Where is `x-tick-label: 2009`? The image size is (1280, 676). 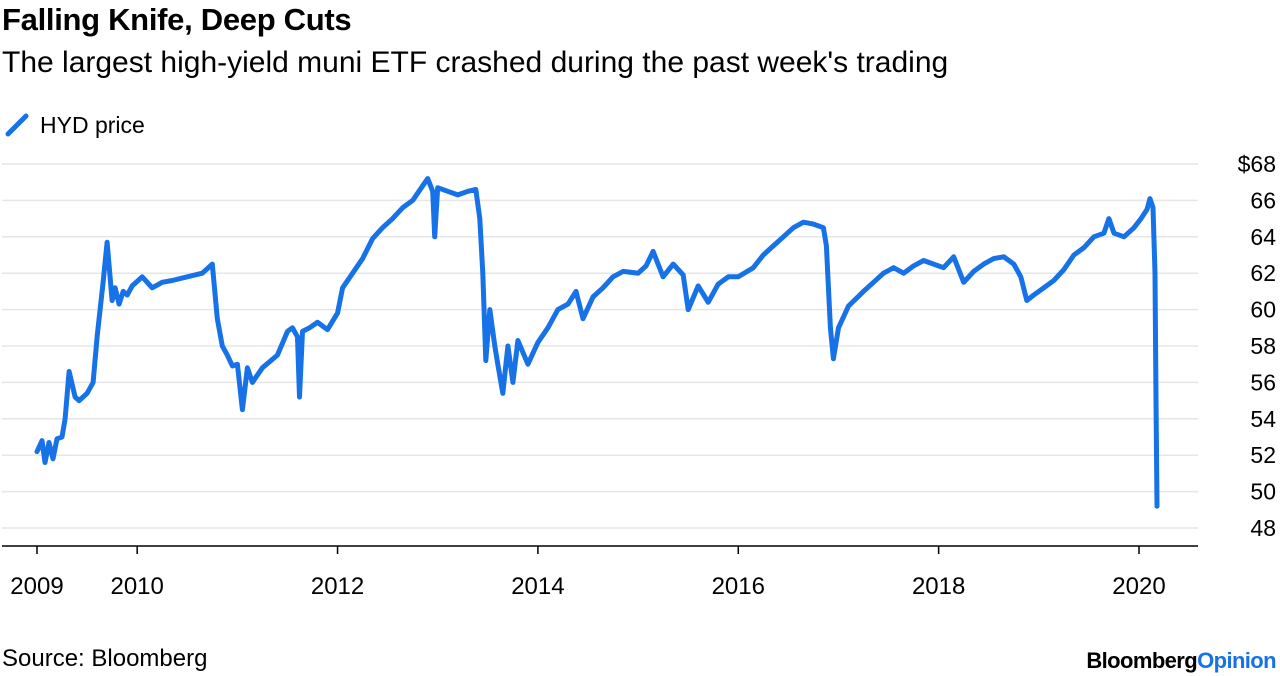
x-tick-label: 2009 is located at coordinates (36, 586).